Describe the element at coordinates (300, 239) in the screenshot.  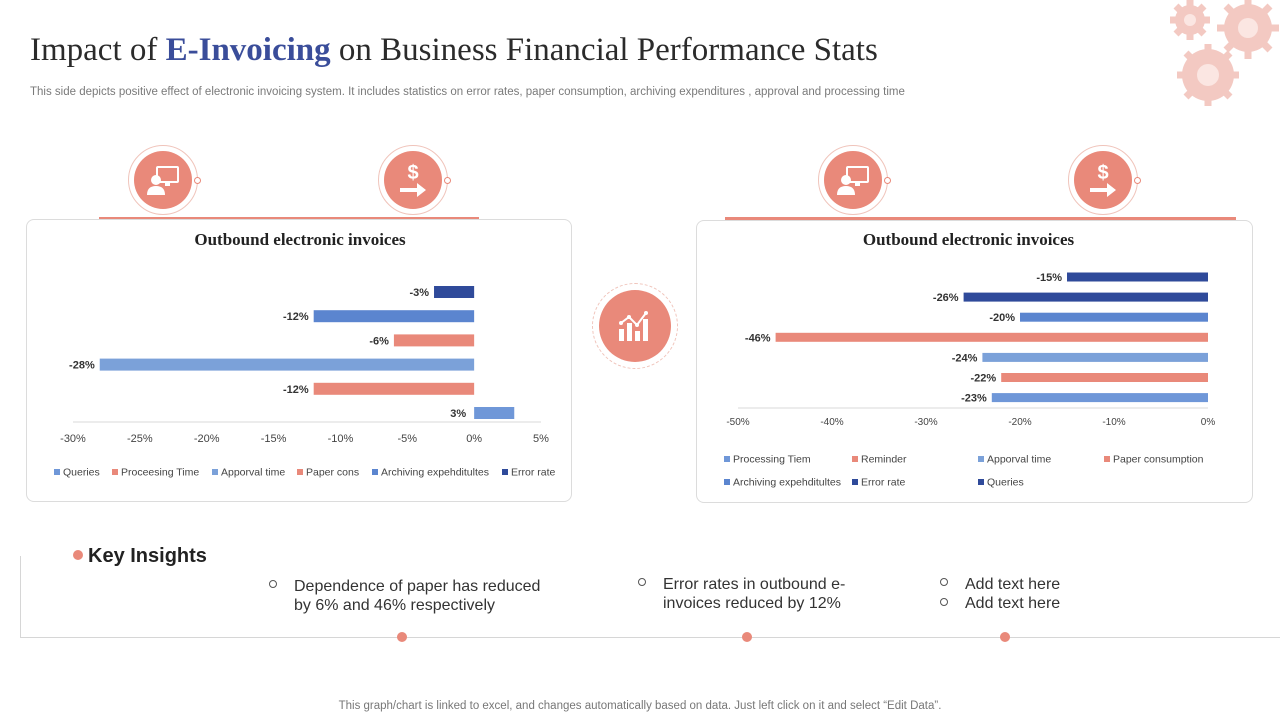
I see `left-chart-title: Outbound electronic invoices` at that location.